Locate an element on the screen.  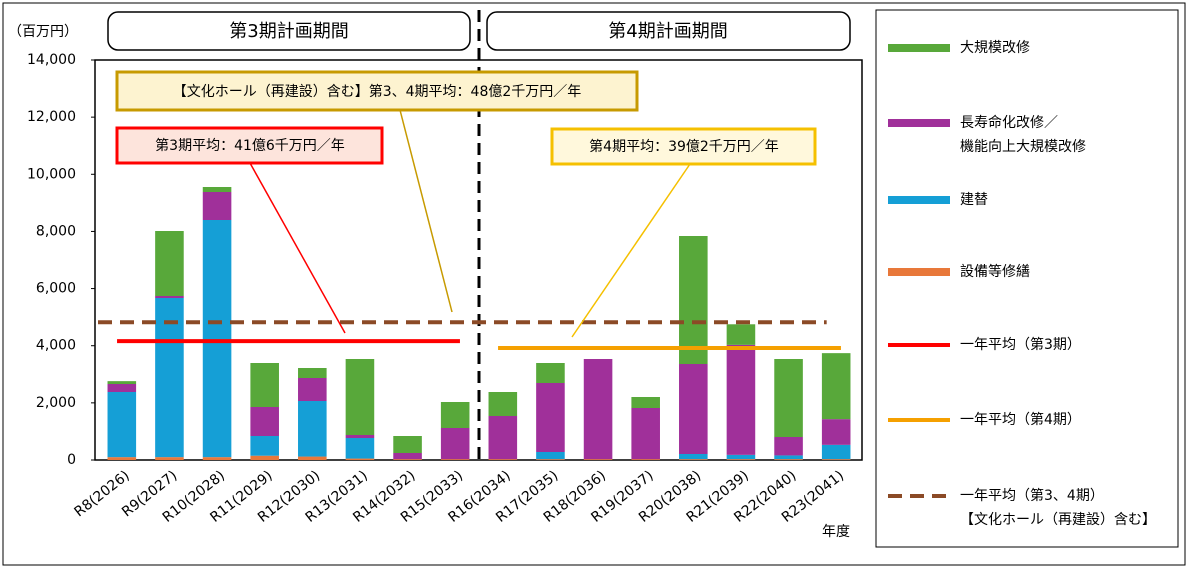
y-tick-label: 12,000 is located at coordinates (51, 117).